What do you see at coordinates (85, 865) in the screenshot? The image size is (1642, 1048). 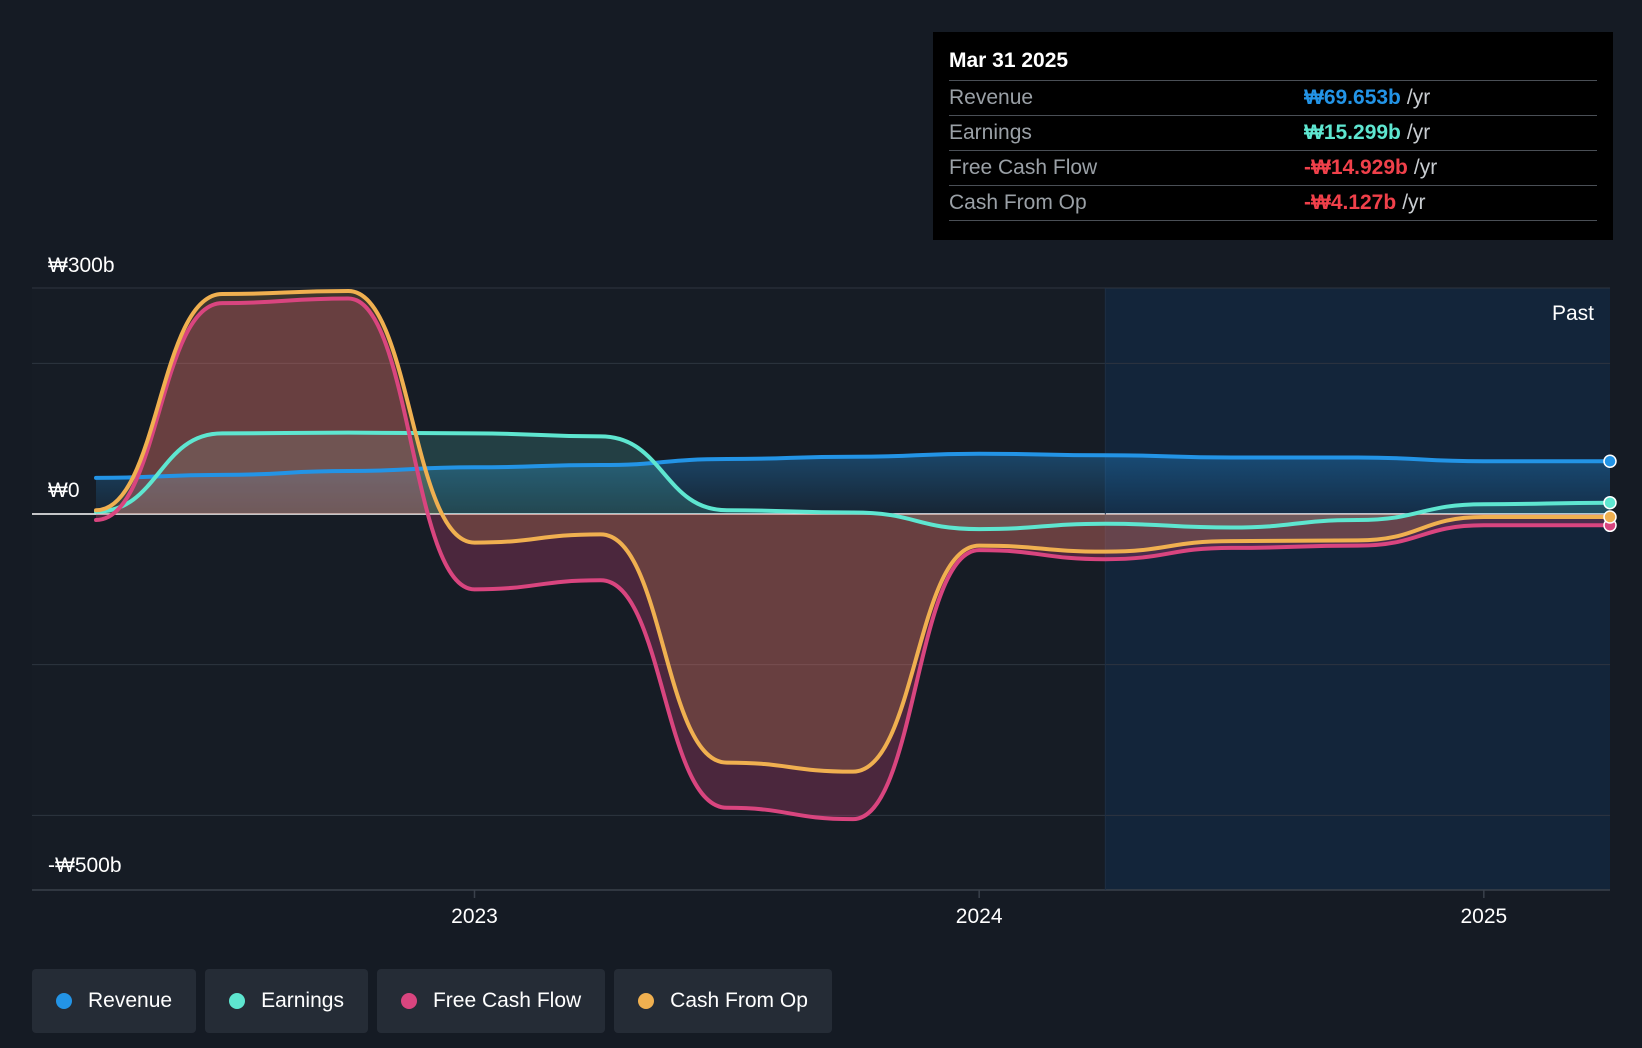 I see `y-label-bottom: -₩500b` at bounding box center [85, 865].